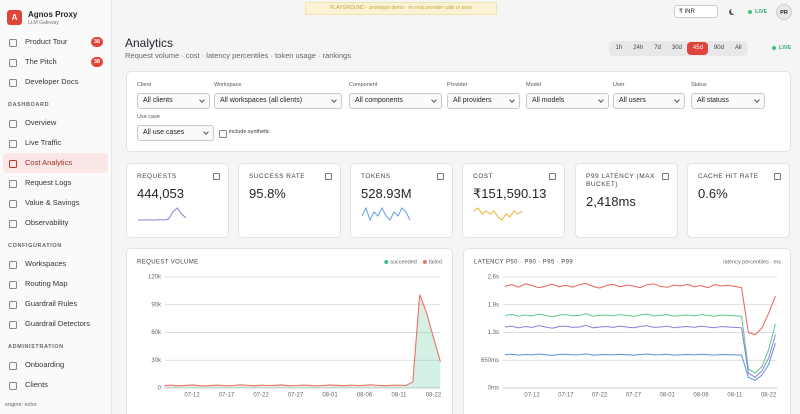 The image size is (800, 414). What do you see at coordinates (434, 396) in the screenshot?
I see `x-tick-label: 08-22` at bounding box center [434, 396].